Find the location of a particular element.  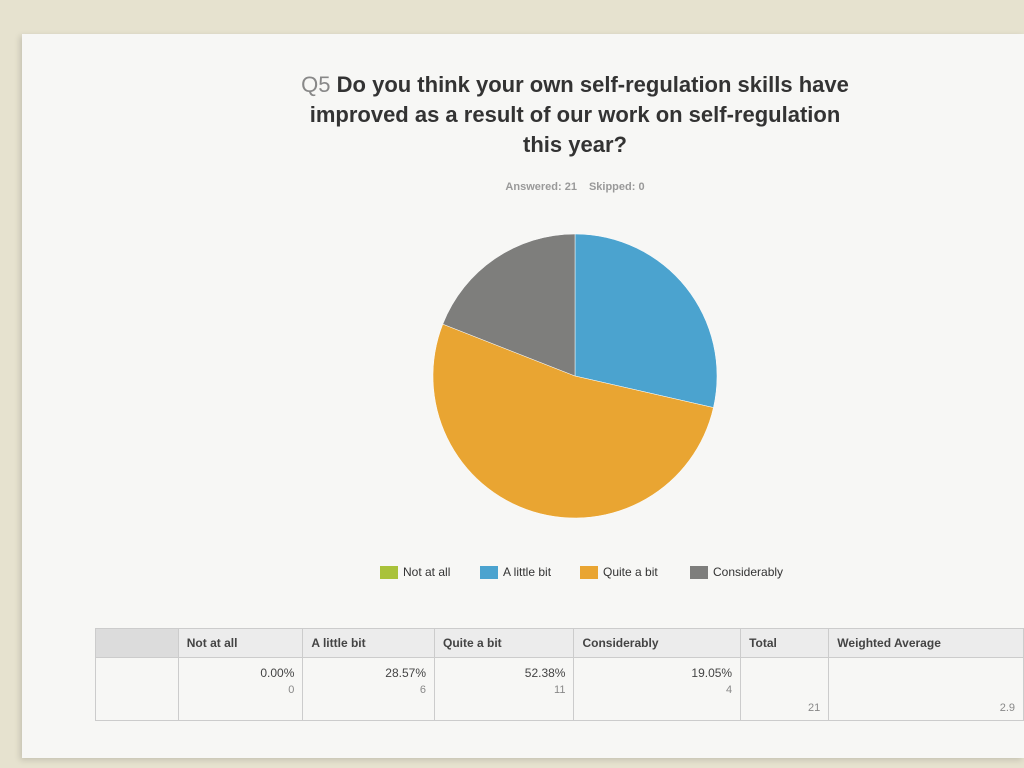

cell: 28.57% 6 is located at coordinates (368, 689).